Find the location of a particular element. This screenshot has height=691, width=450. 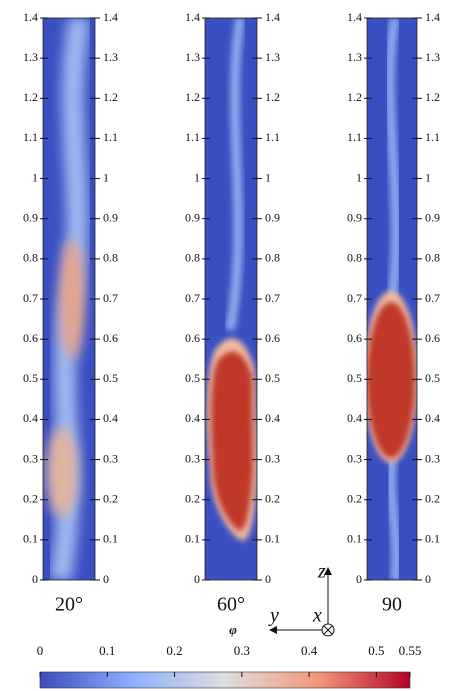

triad-y: y is located at coordinates (273, 616).